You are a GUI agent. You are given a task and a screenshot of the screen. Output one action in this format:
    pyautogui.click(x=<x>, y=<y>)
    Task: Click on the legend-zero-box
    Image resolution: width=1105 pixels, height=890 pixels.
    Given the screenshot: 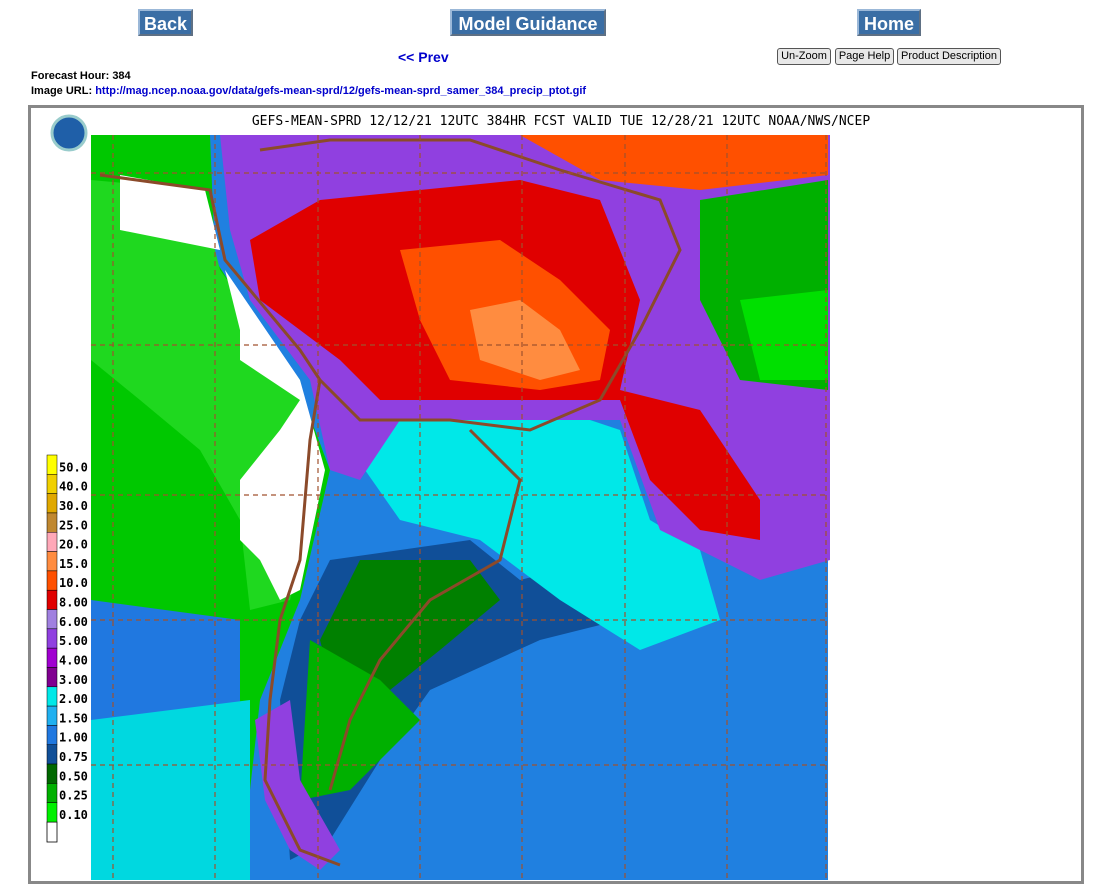 What is the action you would take?
    pyautogui.click(x=52, y=832)
    